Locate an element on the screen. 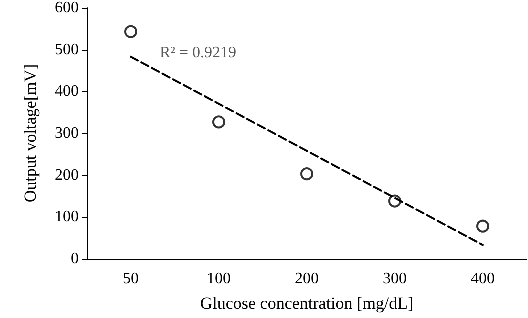  y-tick-label: 400 is located at coordinates (67, 91).